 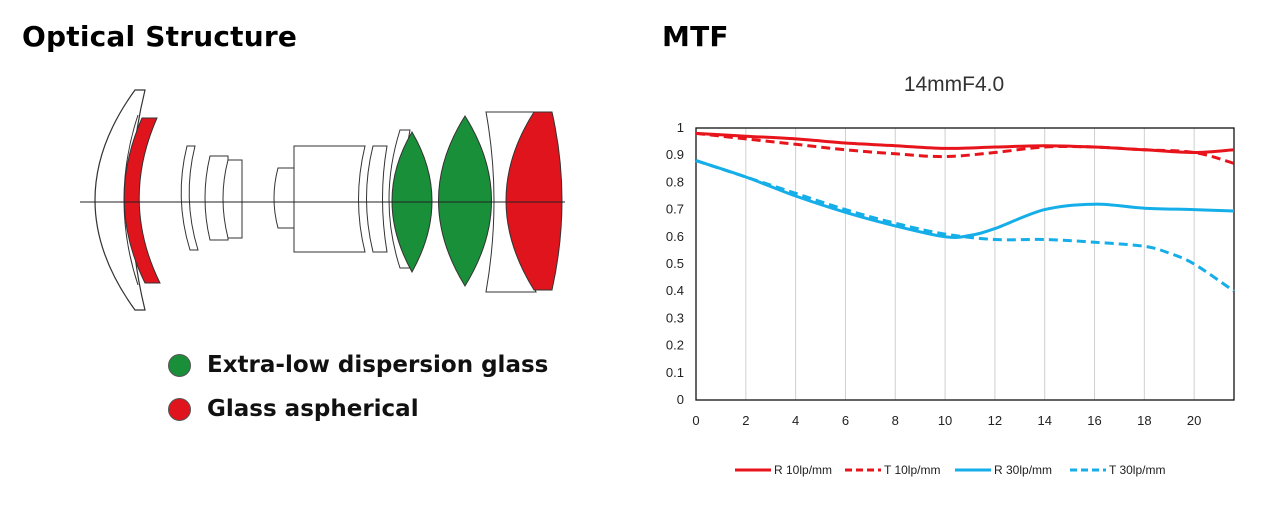 I want to click on mtf-title: MTF, so click(x=695, y=36).